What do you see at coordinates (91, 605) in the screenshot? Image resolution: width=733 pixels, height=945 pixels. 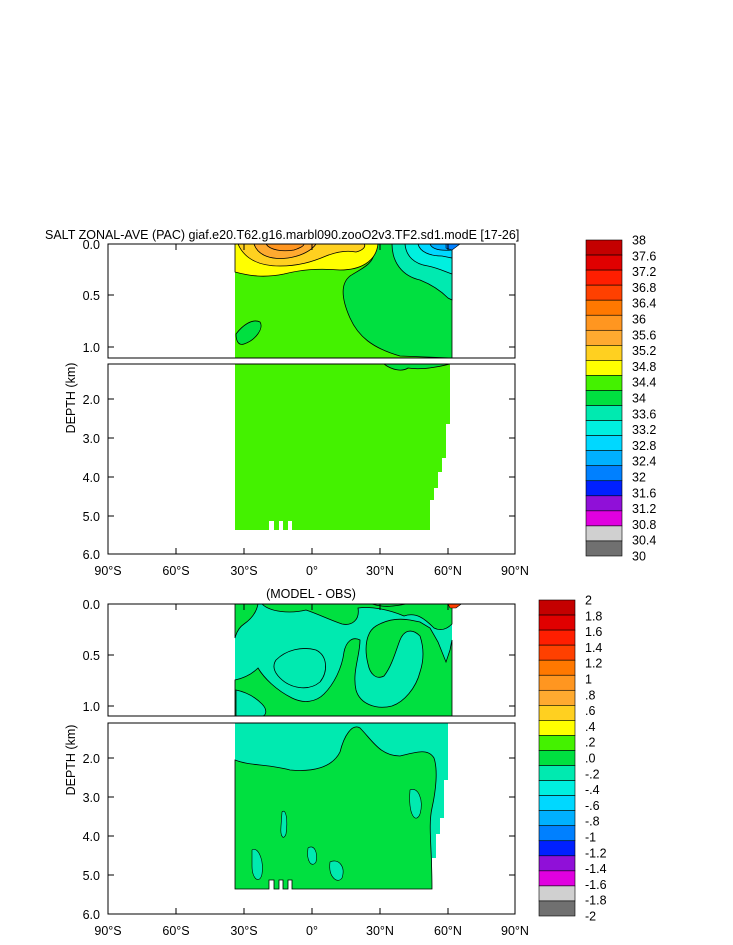 I see `bottom-y-tick-0: 0.0` at bounding box center [91, 605].